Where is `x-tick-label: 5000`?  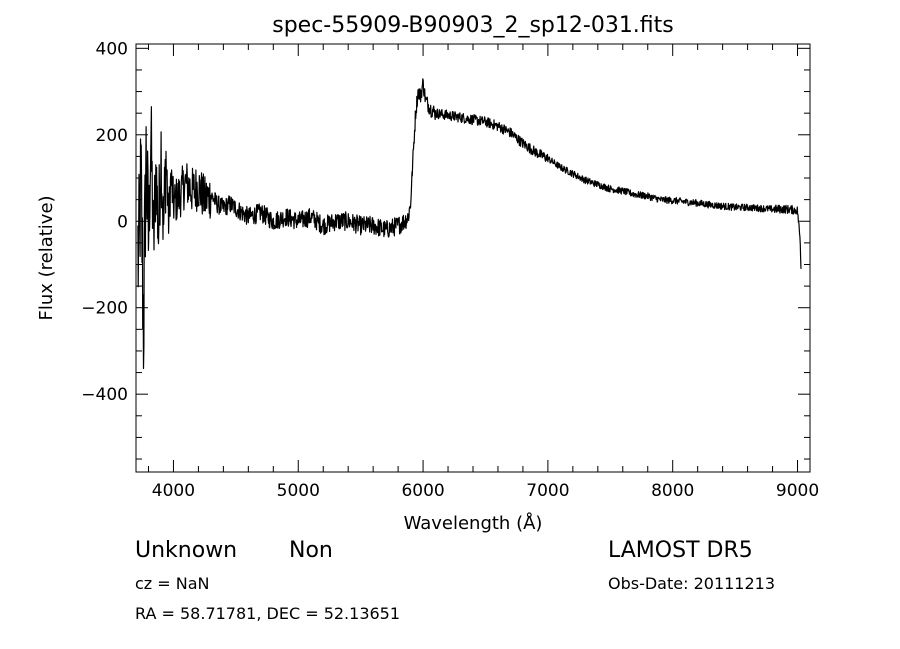
x-tick-label: 5000 is located at coordinates (298, 491).